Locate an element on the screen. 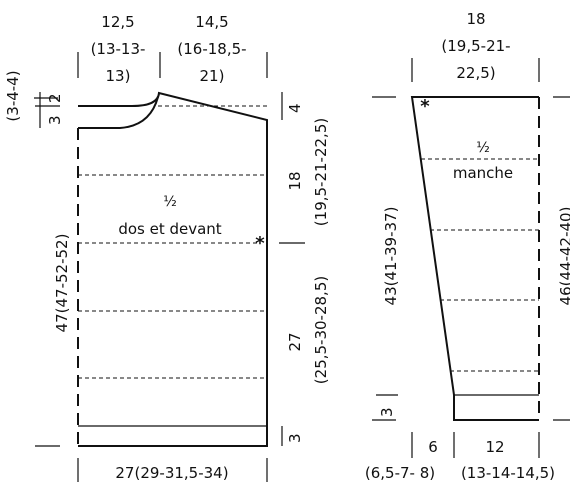 The width and height of the screenshot is (570, 484). body-right-27-sizes: (25,5-30-28,5) is located at coordinates (321, 330).